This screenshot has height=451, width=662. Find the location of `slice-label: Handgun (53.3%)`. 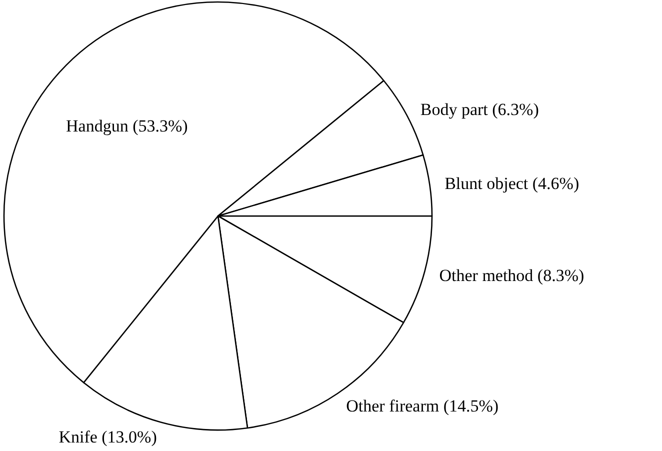

slice-label: Handgun (53.3%) is located at coordinates (127, 126).